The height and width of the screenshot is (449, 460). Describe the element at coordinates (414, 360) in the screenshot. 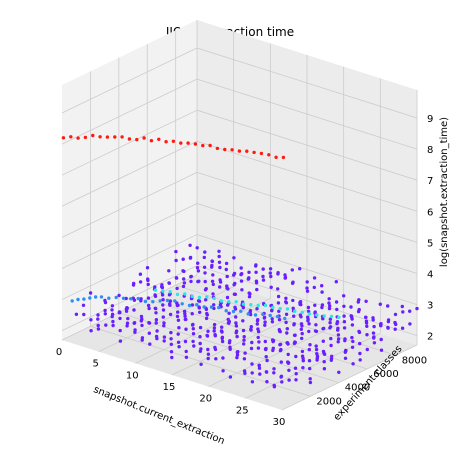

I see `y-tick-label: 8000` at that location.